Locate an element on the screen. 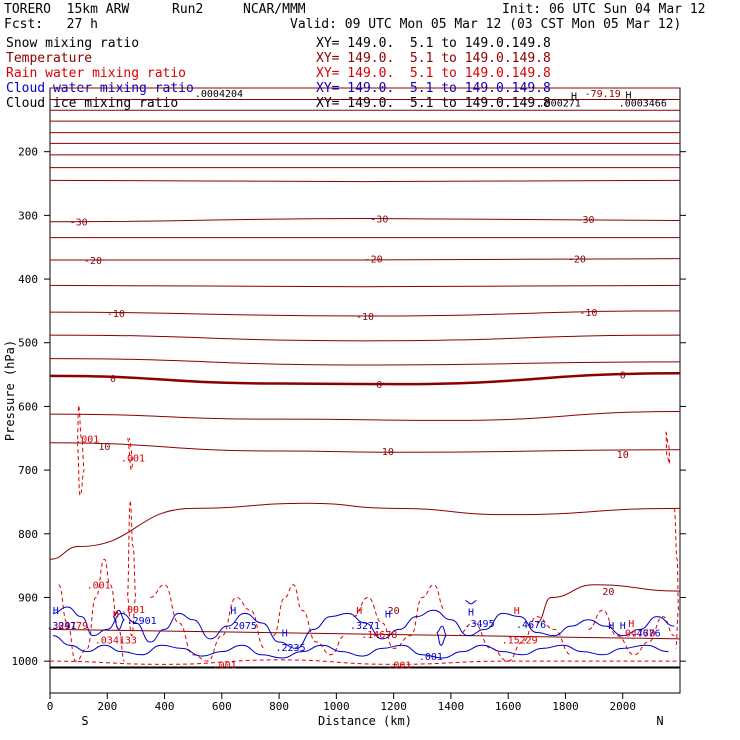 This screenshot has height=740, width=740. temperature-label: -20 is located at coordinates (374, 260).